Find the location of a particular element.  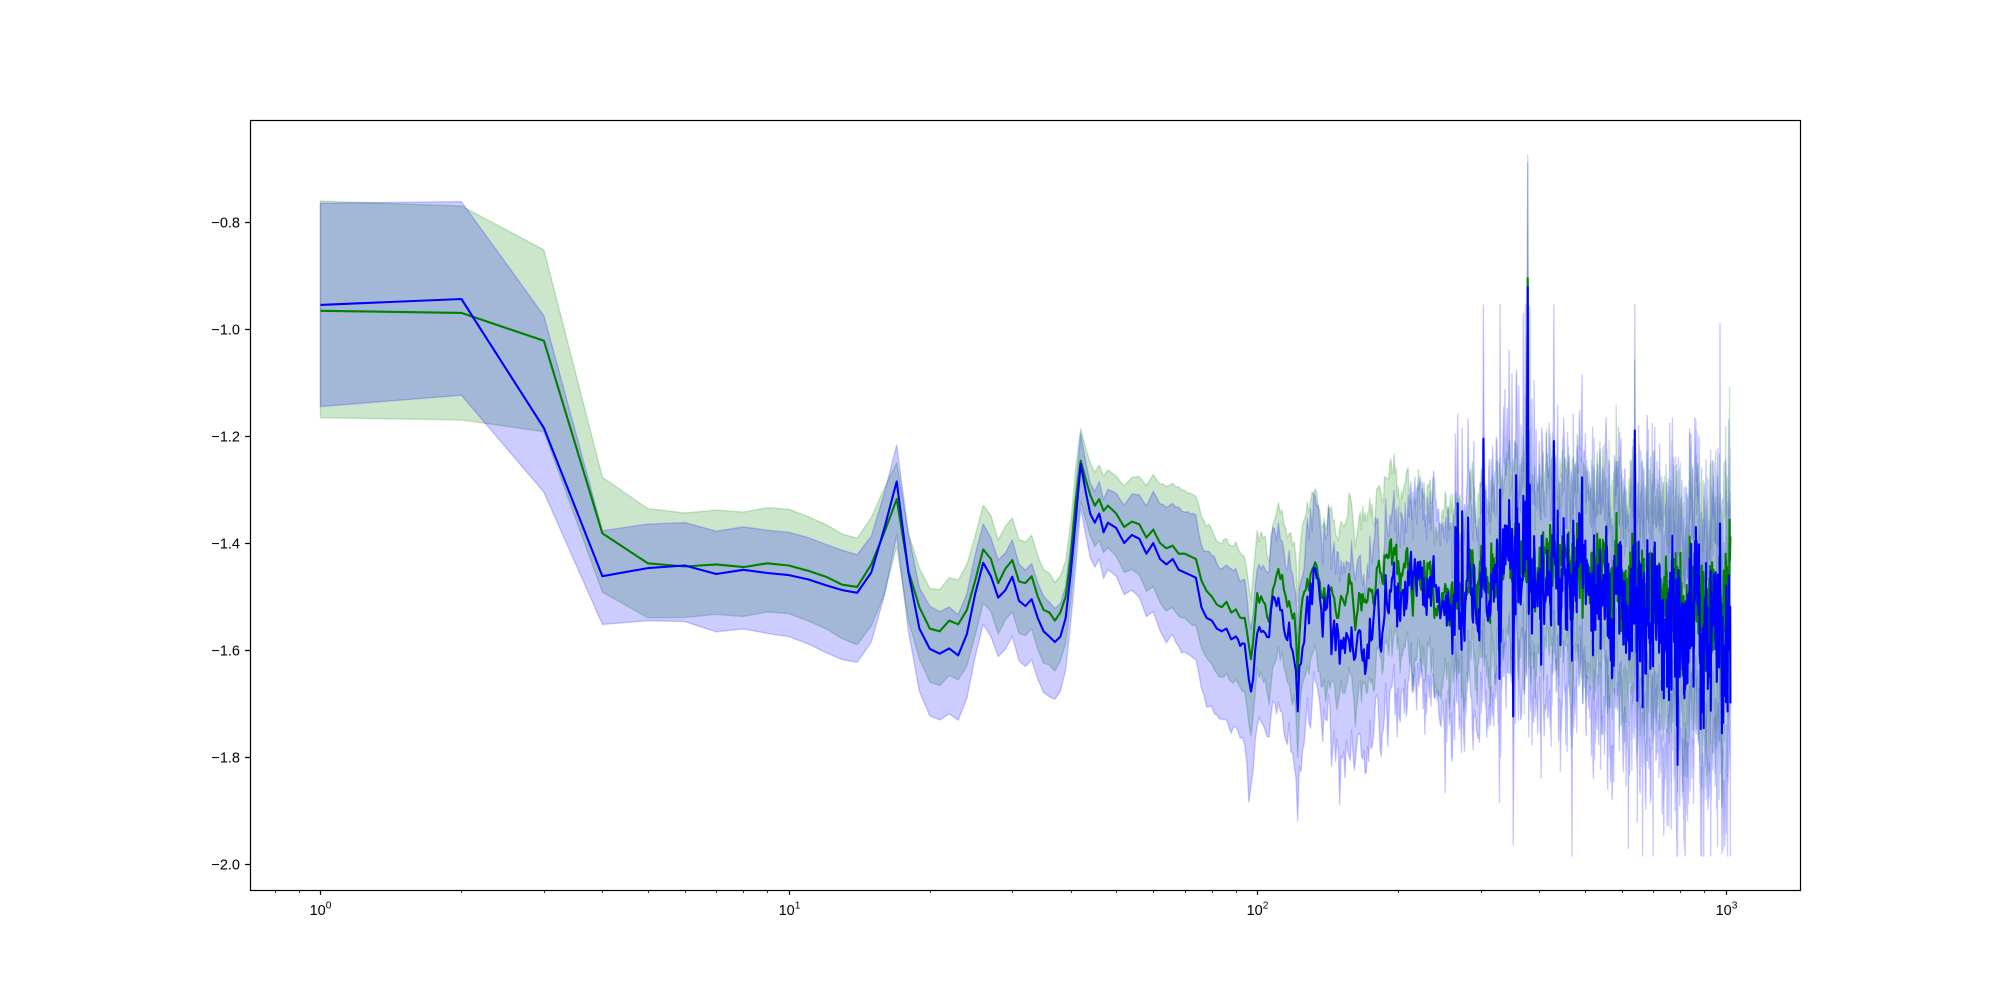

svg-text: −1.4 is located at coordinates (225, 544).